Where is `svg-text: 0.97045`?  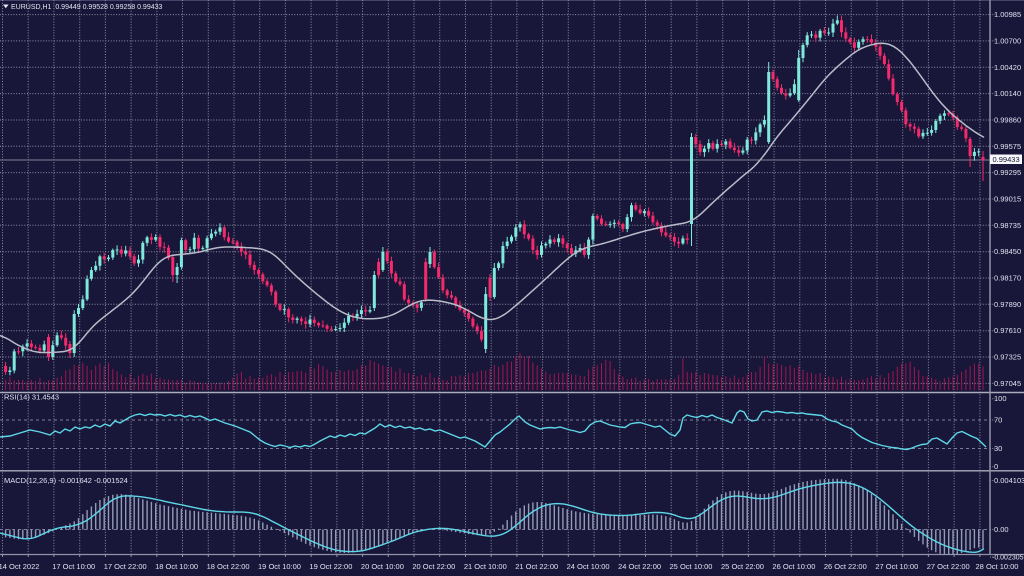 svg-text: 0.97045 is located at coordinates (1007, 383).